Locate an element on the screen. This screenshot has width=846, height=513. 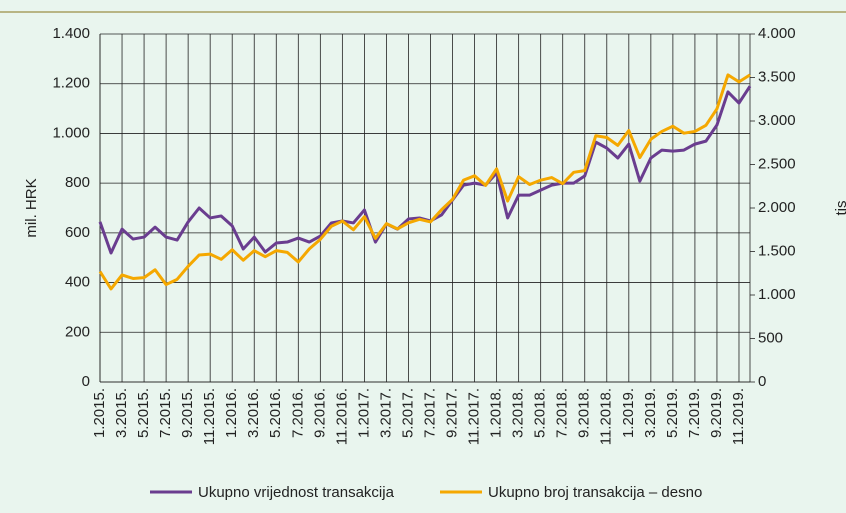
x-tick-label: 3.2016. is located at coordinates (253, 413).